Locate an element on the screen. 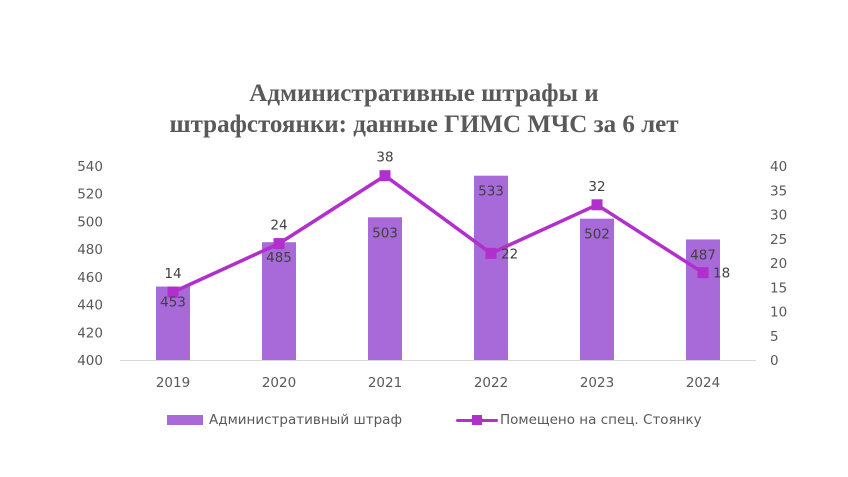 This screenshot has height=477, width=848. legend-line-marker-icon is located at coordinates (477, 420).